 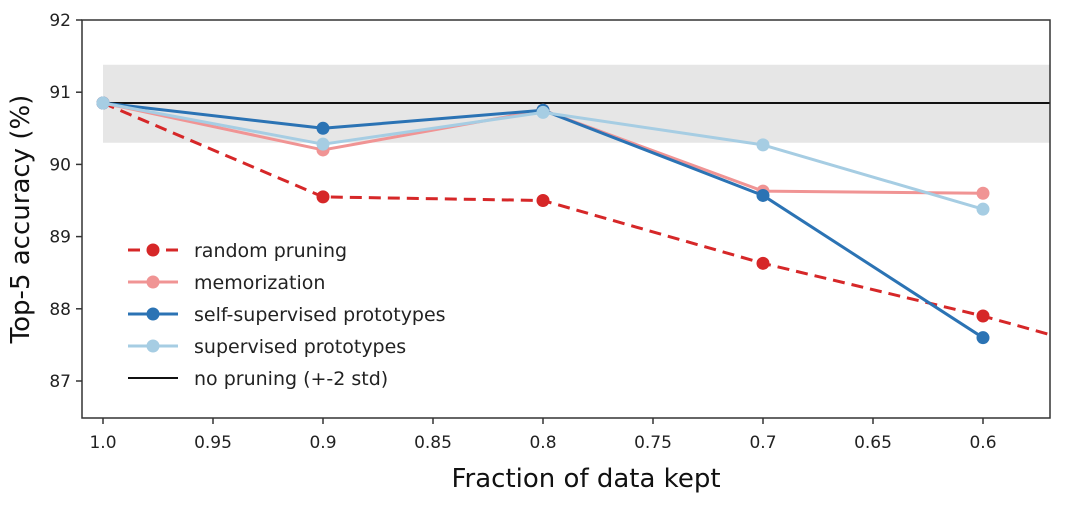 I want to click on y-tick-label: 89, so click(x=60, y=238).